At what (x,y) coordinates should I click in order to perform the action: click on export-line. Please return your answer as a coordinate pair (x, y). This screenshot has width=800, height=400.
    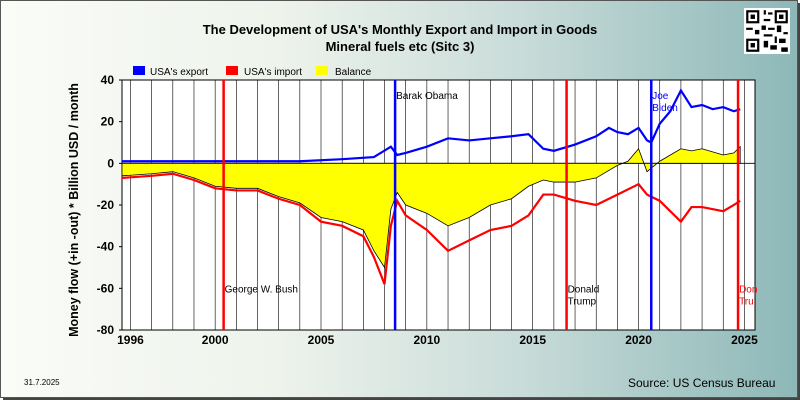
    Looking at the image, I should click on (431, 125).